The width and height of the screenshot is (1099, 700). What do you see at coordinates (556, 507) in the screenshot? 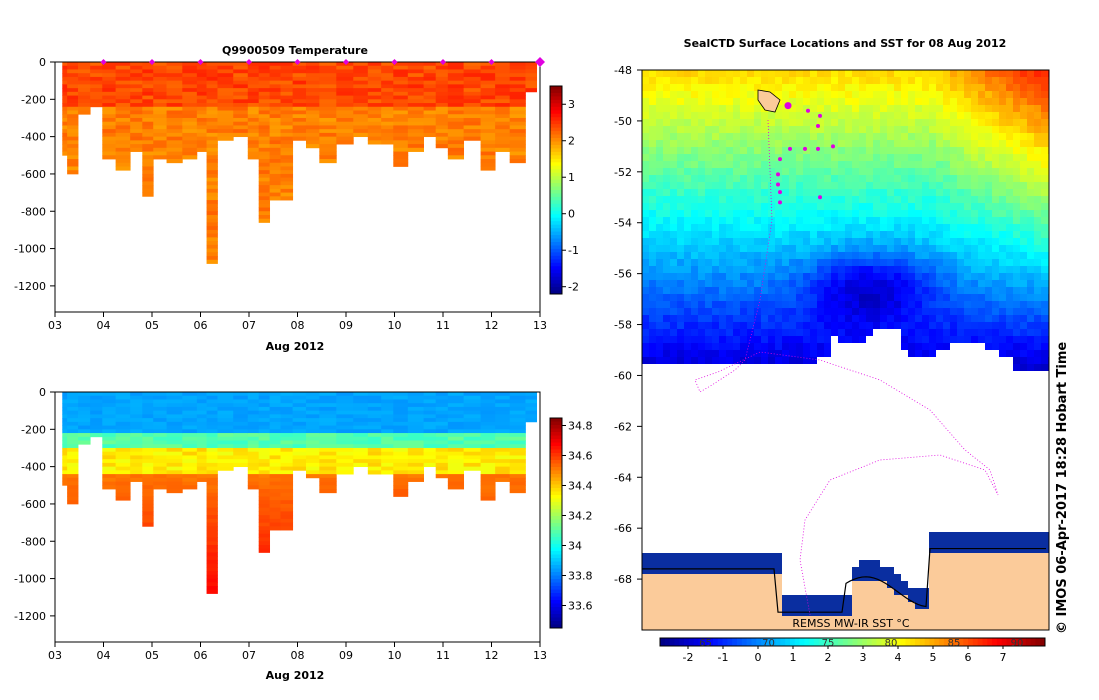
I see `colorbar-segment` at bounding box center [556, 507].